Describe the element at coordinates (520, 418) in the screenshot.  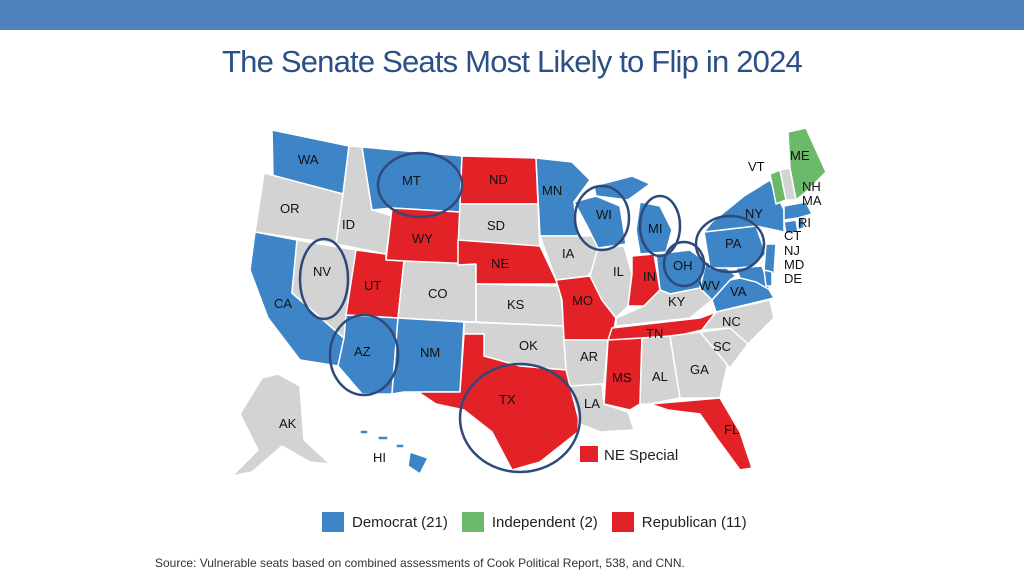
I see `flip-circle-tx` at that location.